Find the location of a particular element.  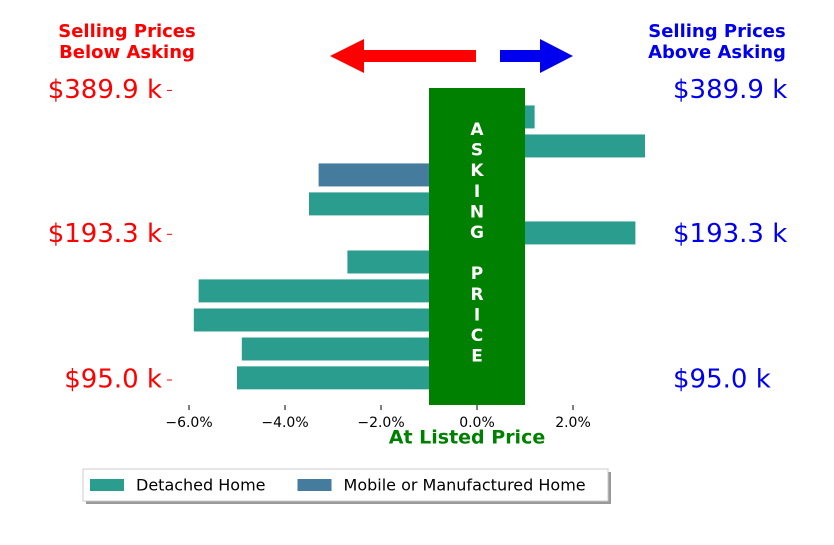

y2-tick-label: $193.3 k is located at coordinates (730, 234).